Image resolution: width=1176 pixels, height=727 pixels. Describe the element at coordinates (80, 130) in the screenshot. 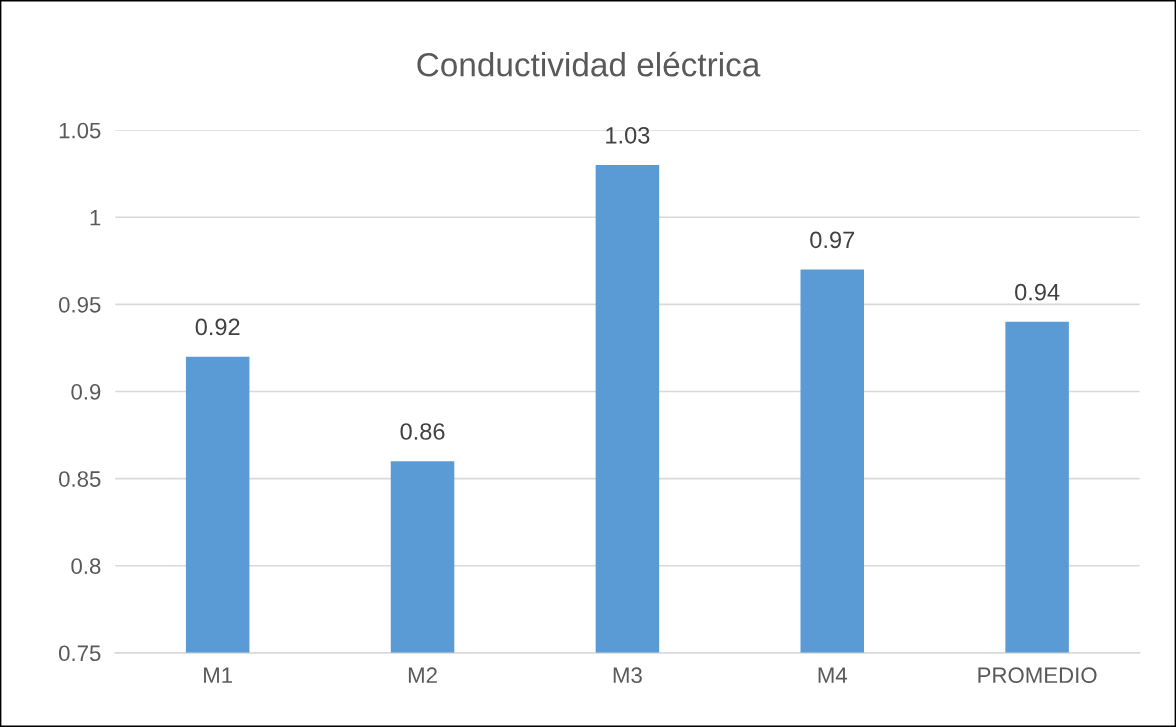

I see `y-tick-label: 1.05` at that location.